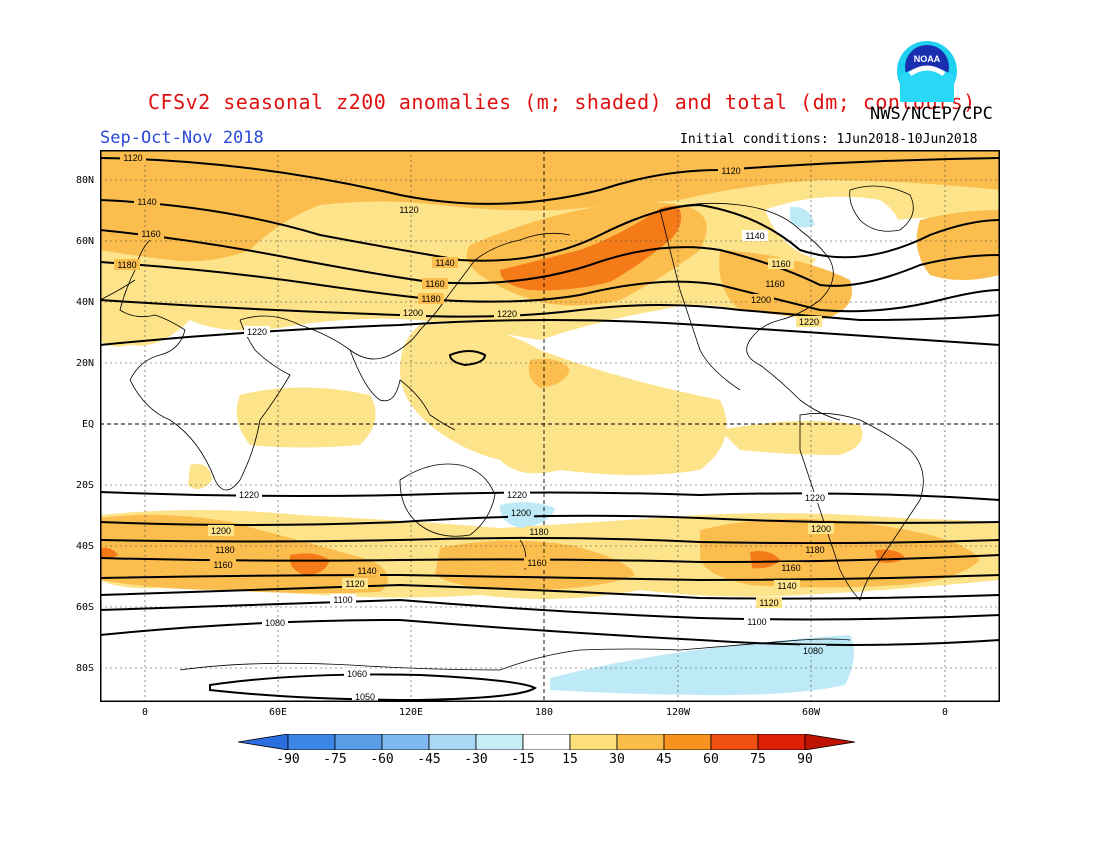 The image size is (1100, 850). What do you see at coordinates (335, 759) in the screenshot?
I see `colorbar-label: -75` at bounding box center [335, 759].